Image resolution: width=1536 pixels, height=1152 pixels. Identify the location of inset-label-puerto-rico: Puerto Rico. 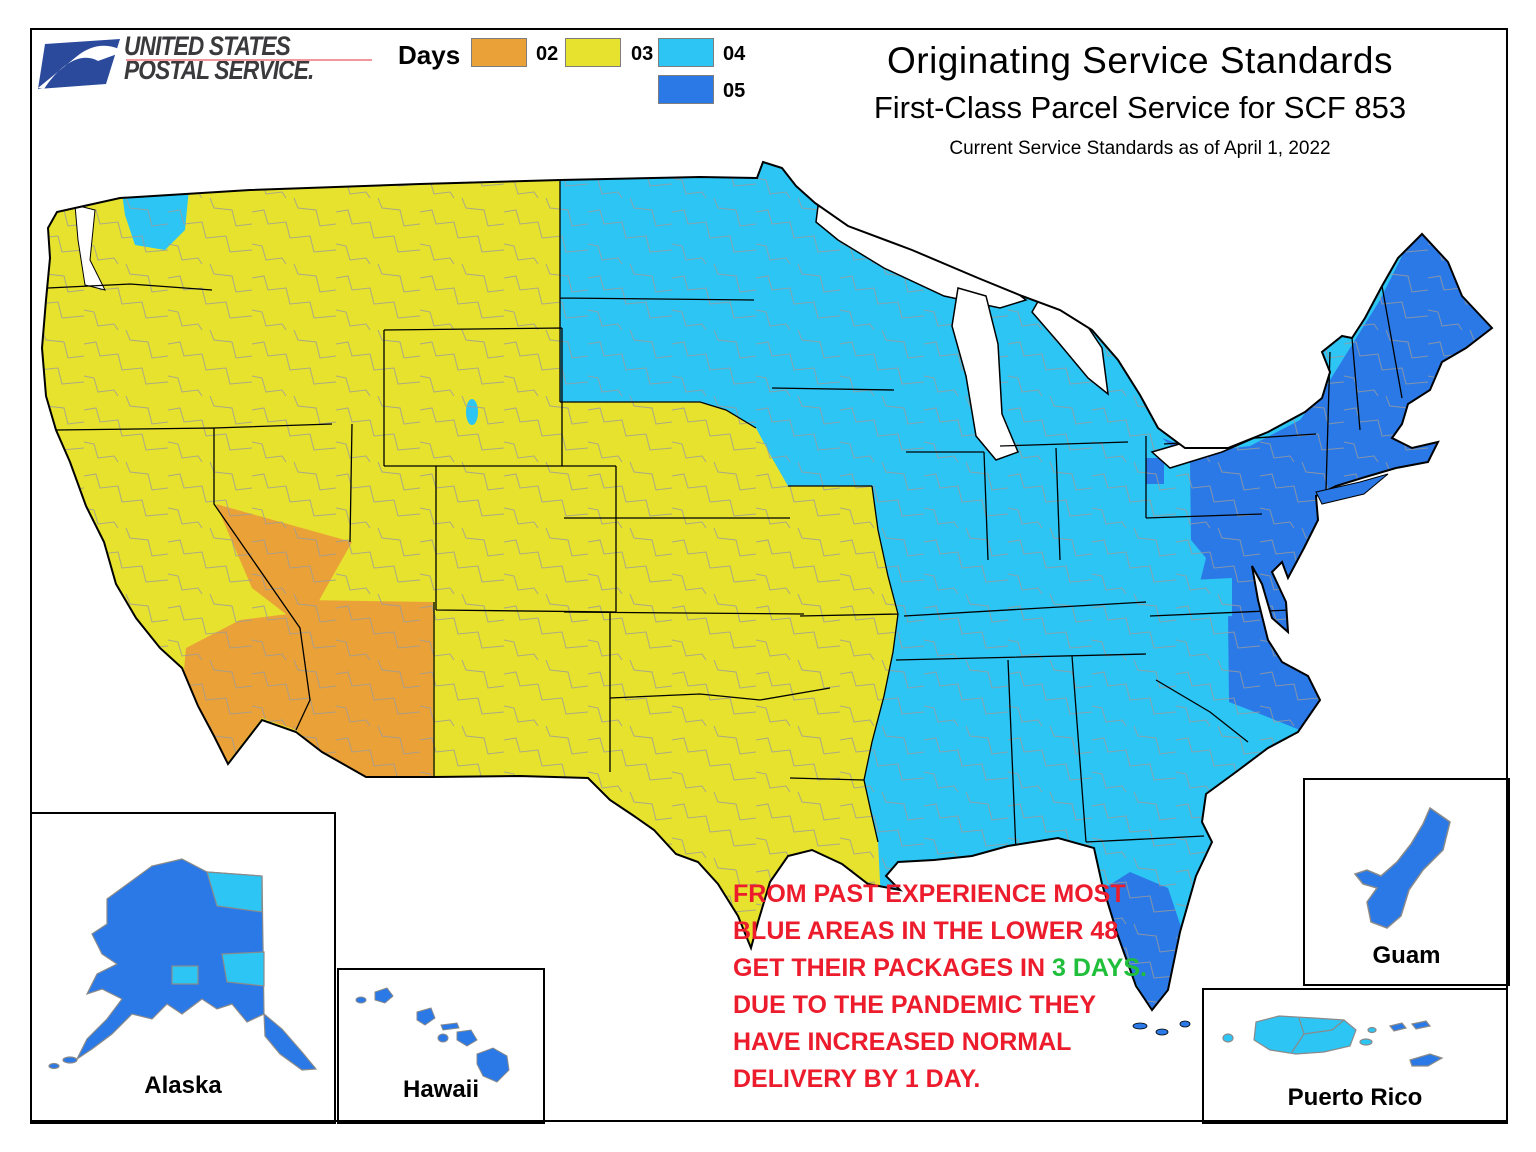
(1355, 1097).